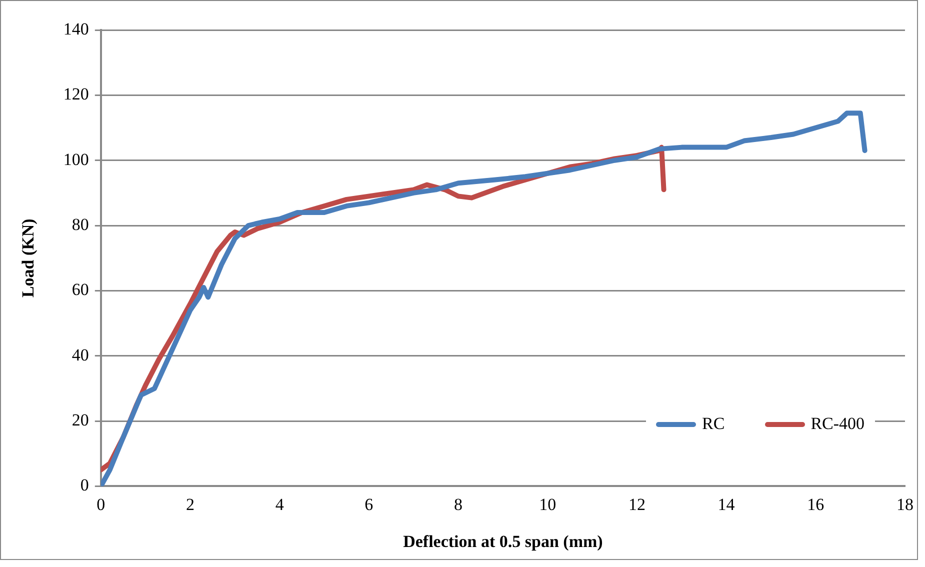 Image resolution: width=925 pixels, height=567 pixels. I want to click on y-tick-label: 140, so click(76, 28).